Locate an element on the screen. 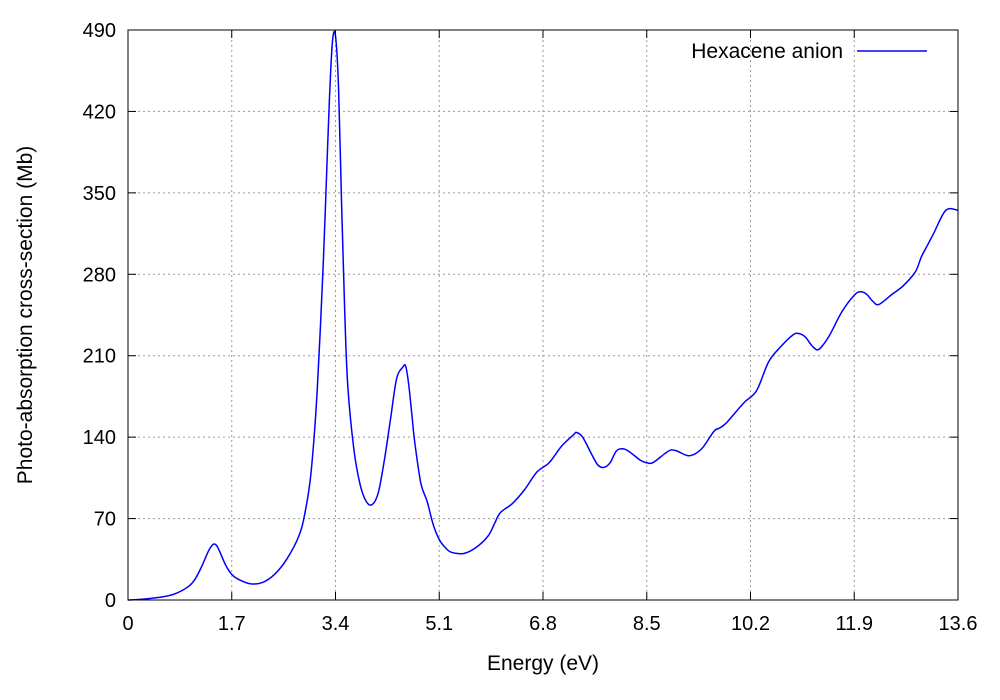 This screenshot has height=700, width=1000. legend: Hexacene anion is located at coordinates (809, 51).